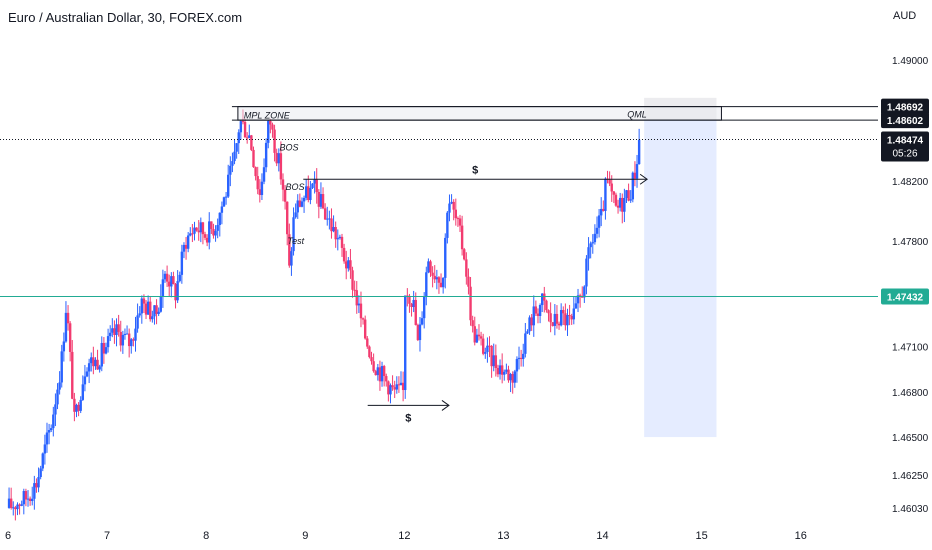 The image size is (932, 550). What do you see at coordinates (905, 146) in the screenshot?
I see `last-price-tag-bg` at bounding box center [905, 146].